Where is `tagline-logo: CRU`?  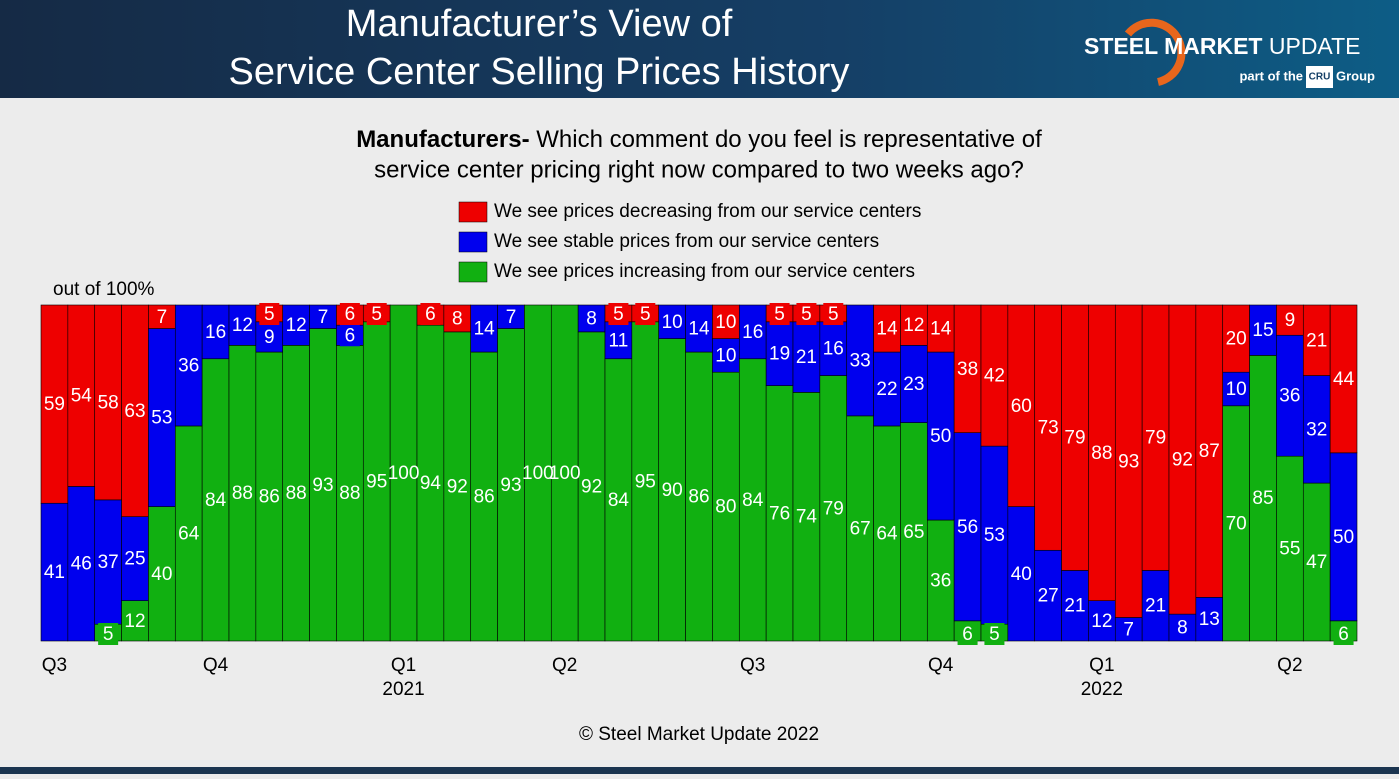 tagline-logo: CRU is located at coordinates (1320, 77).